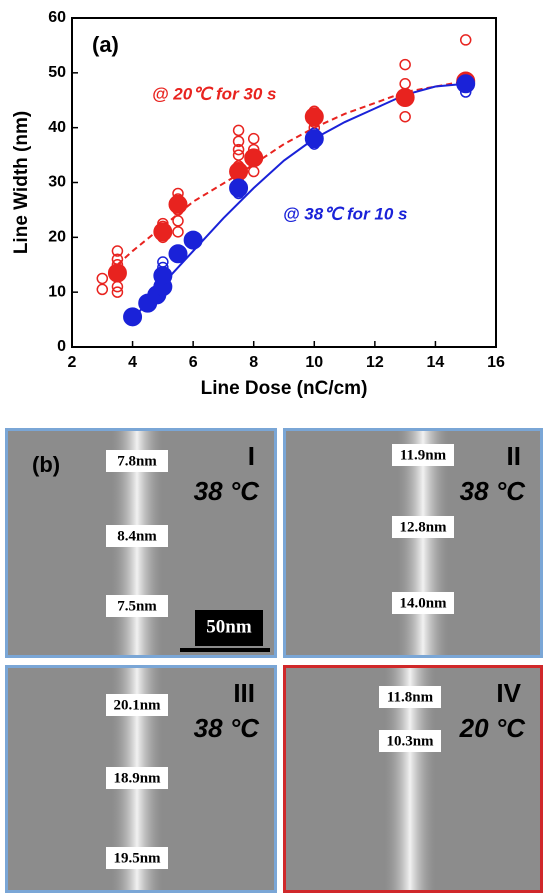 The width and height of the screenshot is (545, 893). I want to click on x-tick-label: 2, so click(72, 362).